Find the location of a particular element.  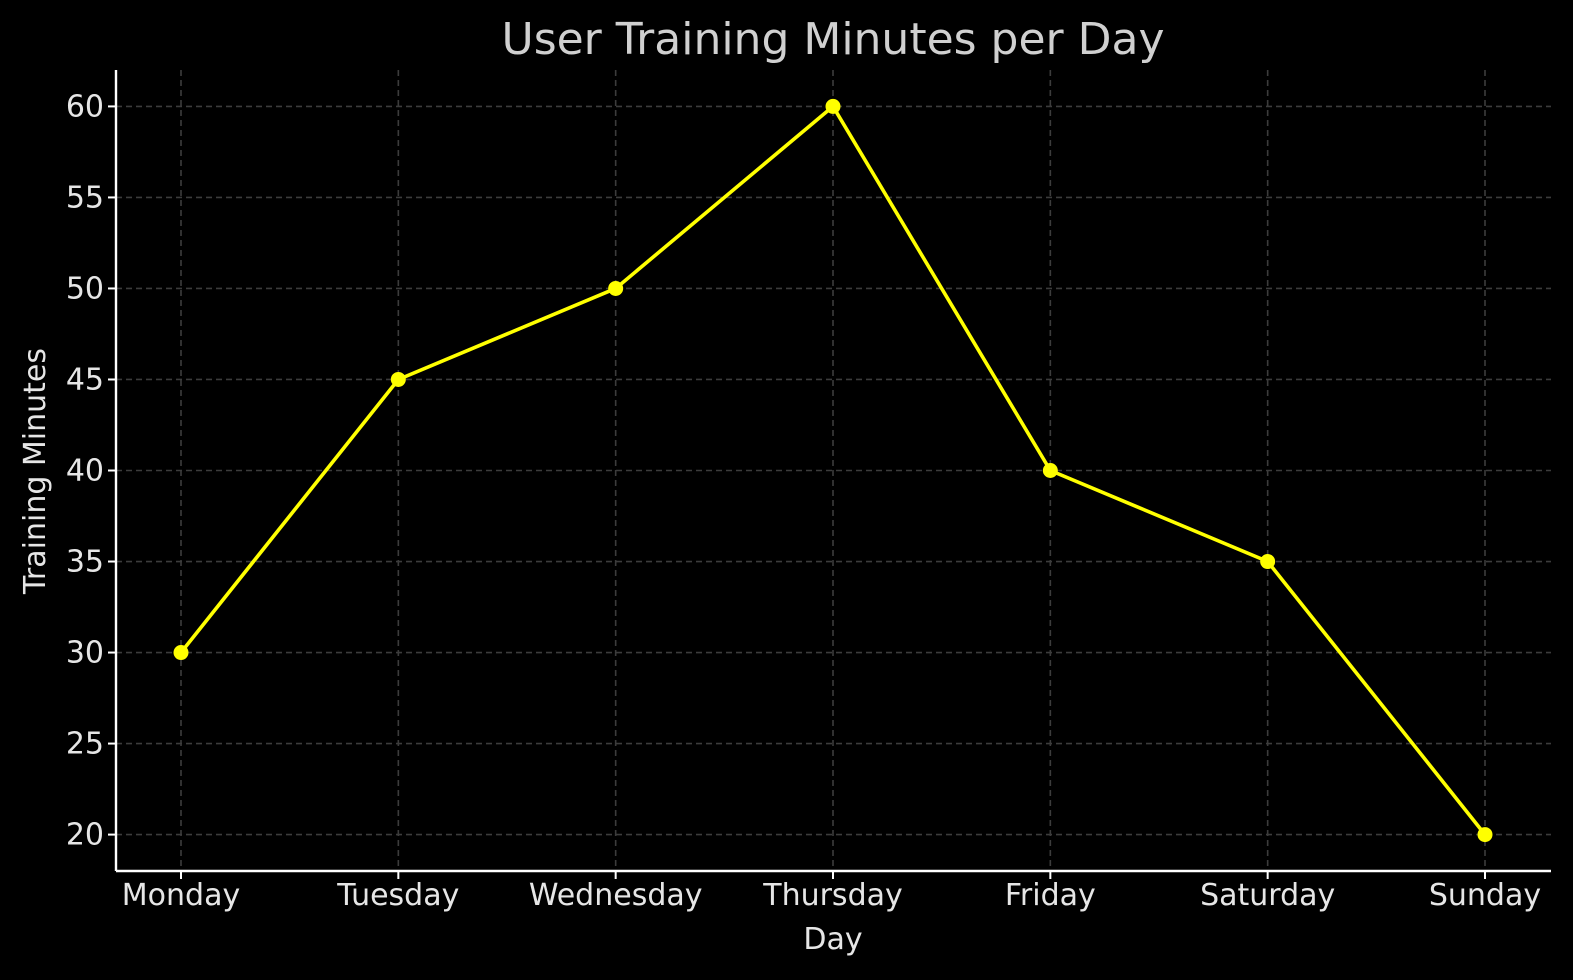

y-tick-label: 55 is located at coordinates (85, 197).